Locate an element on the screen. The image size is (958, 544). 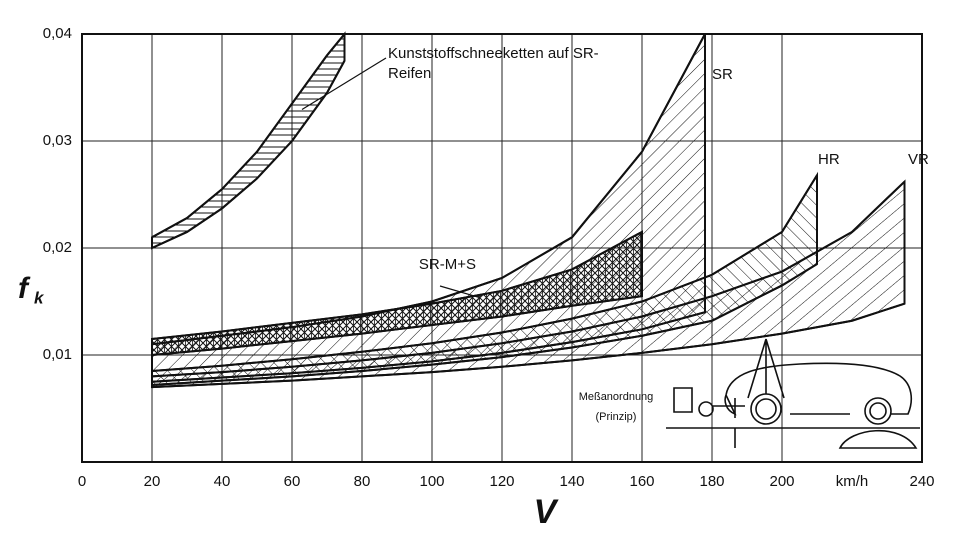
inset-label: (Prinzip) is located at coordinates (616, 417).